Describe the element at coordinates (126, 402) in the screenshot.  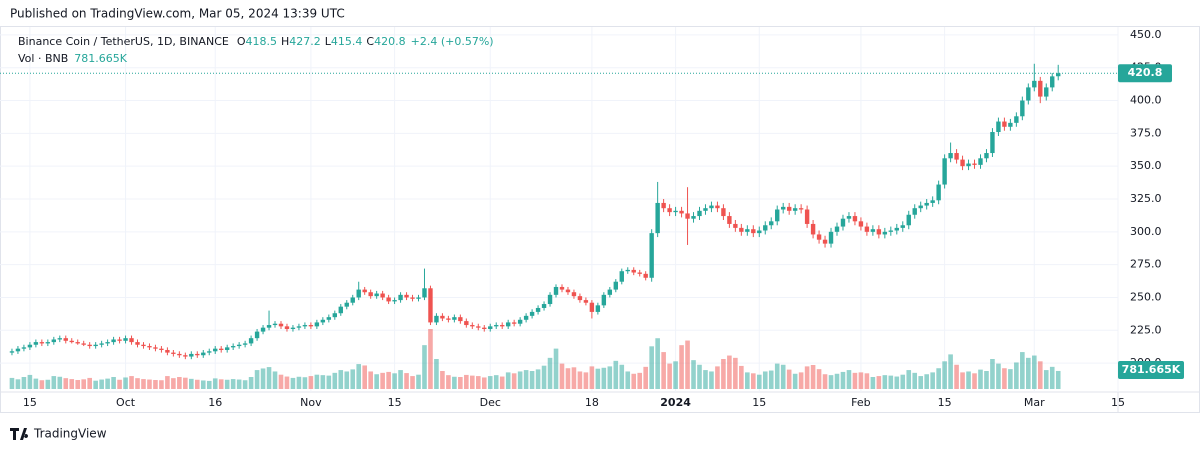
I see `x-tick-label: Oct` at that location.